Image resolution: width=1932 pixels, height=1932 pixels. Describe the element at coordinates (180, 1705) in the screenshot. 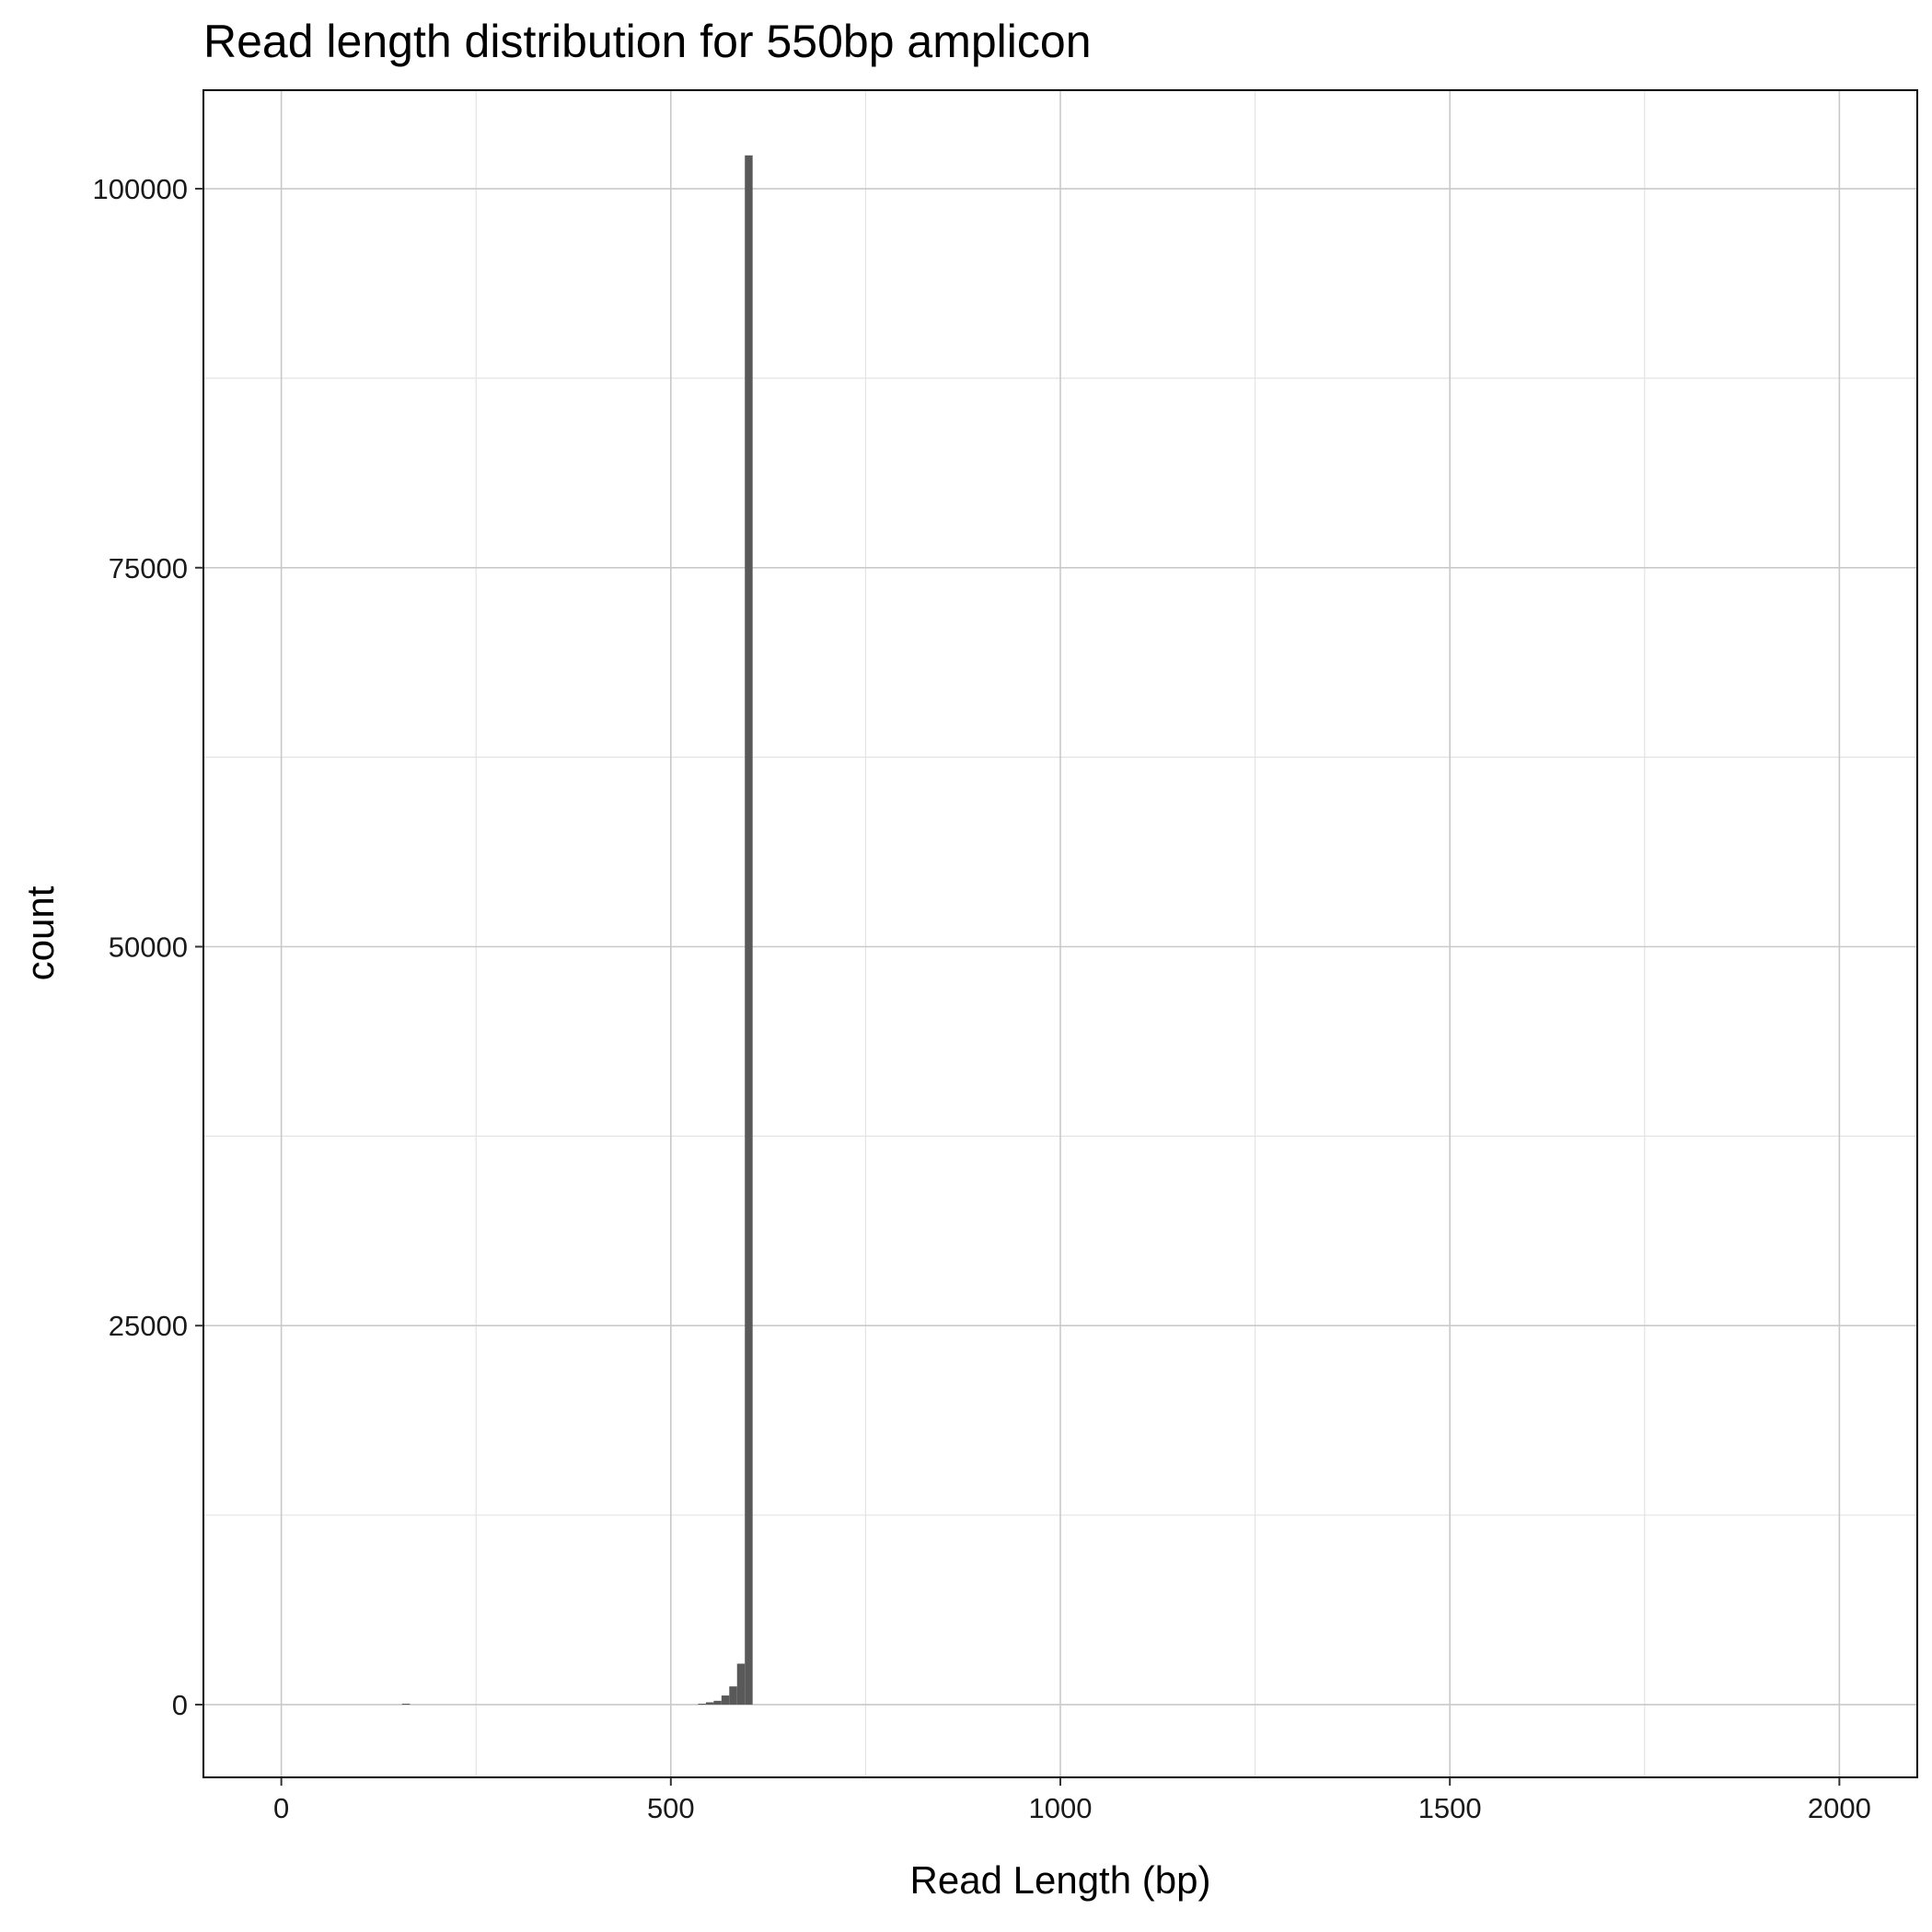

I see `y-tick-label: 0` at that location.